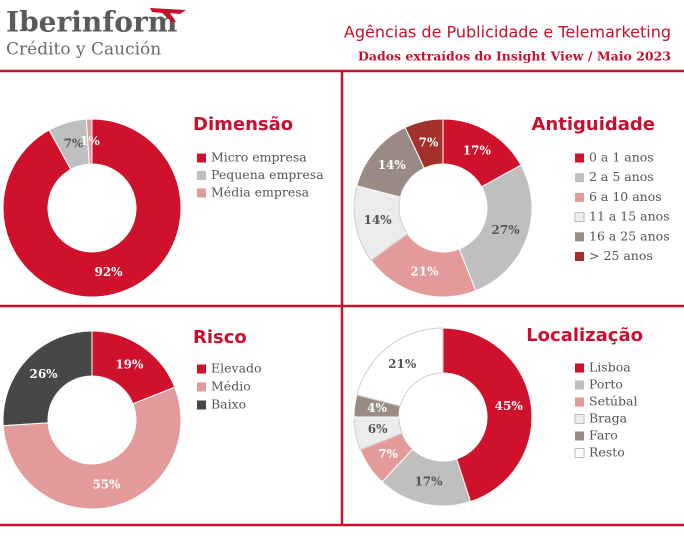 The width and height of the screenshot is (684, 541). Describe the element at coordinates (106, 484) in the screenshot. I see `value-label: 55%` at that location.